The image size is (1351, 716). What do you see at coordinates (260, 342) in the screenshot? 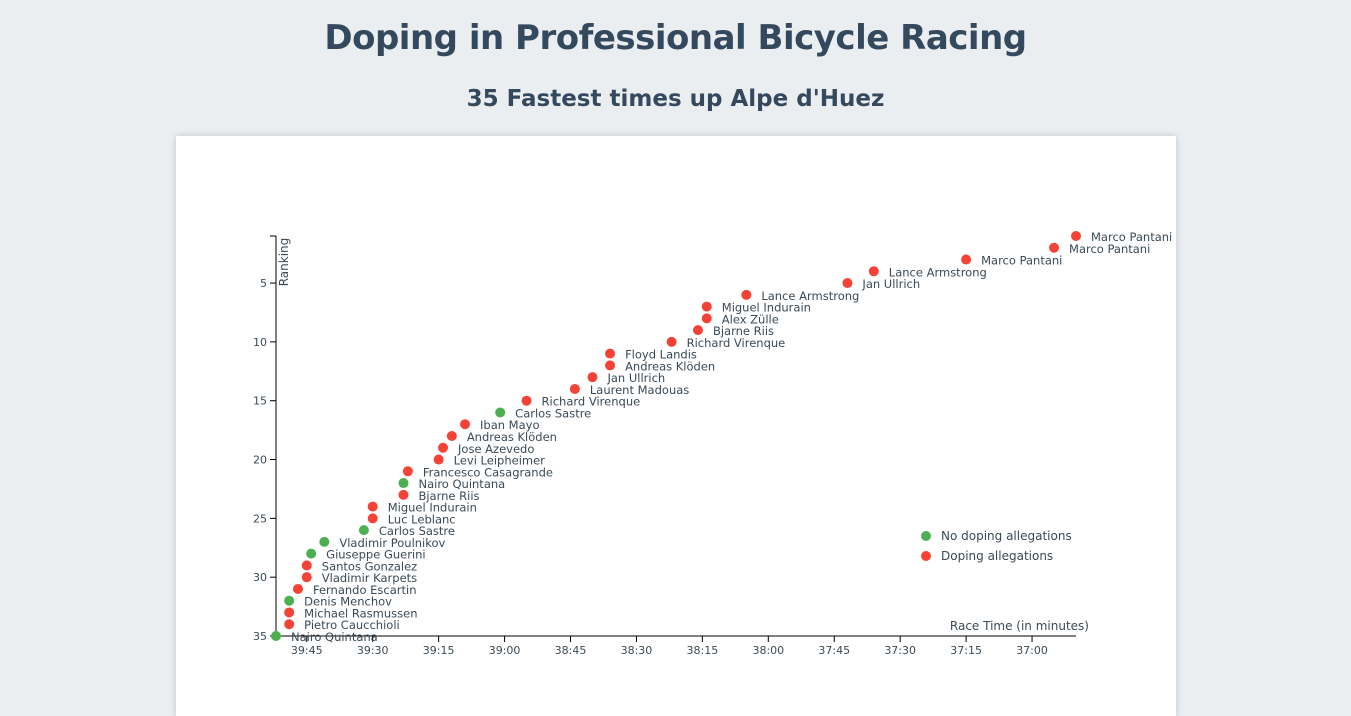
I see `y-tick-label: 10` at bounding box center [260, 342].